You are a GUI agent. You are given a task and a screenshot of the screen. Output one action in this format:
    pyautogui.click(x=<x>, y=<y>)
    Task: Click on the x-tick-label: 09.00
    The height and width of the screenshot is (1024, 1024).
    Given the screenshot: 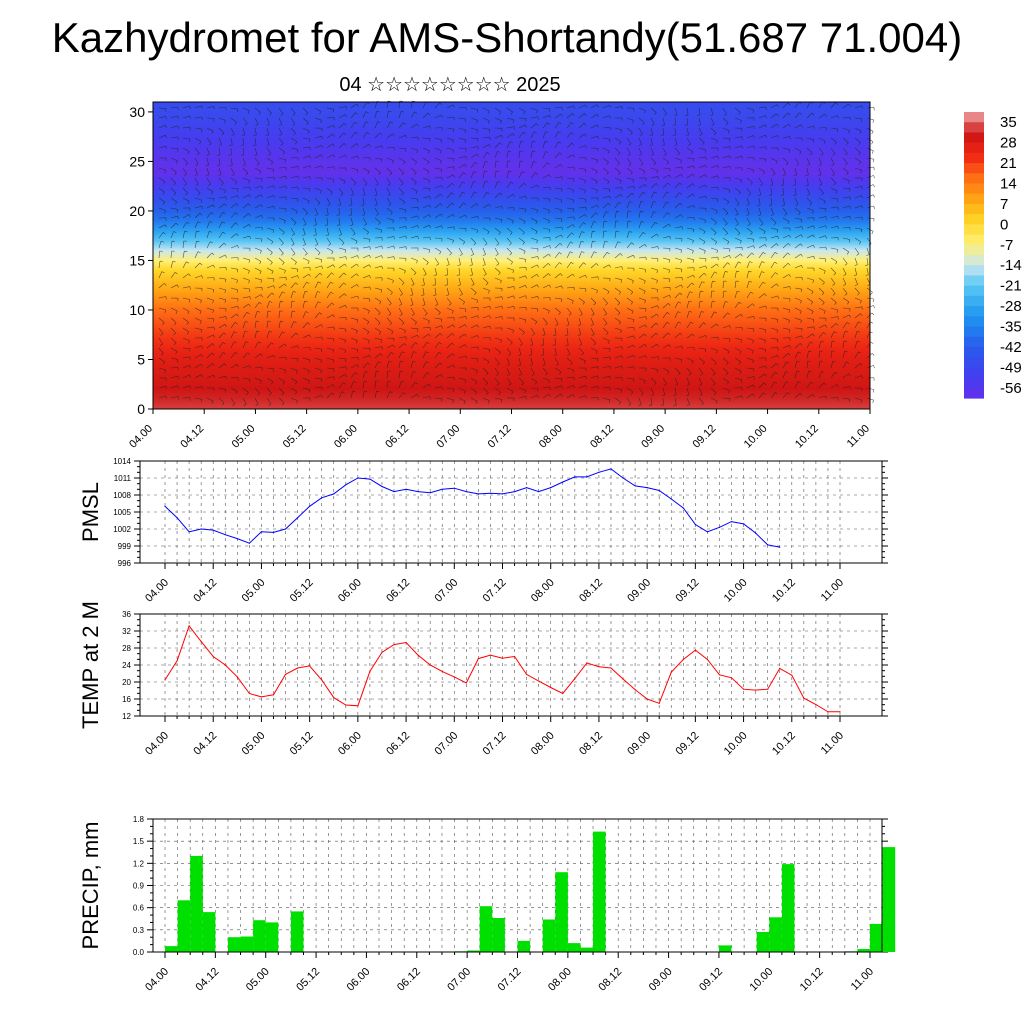 What is the action you would take?
    pyautogui.click(x=661, y=980)
    